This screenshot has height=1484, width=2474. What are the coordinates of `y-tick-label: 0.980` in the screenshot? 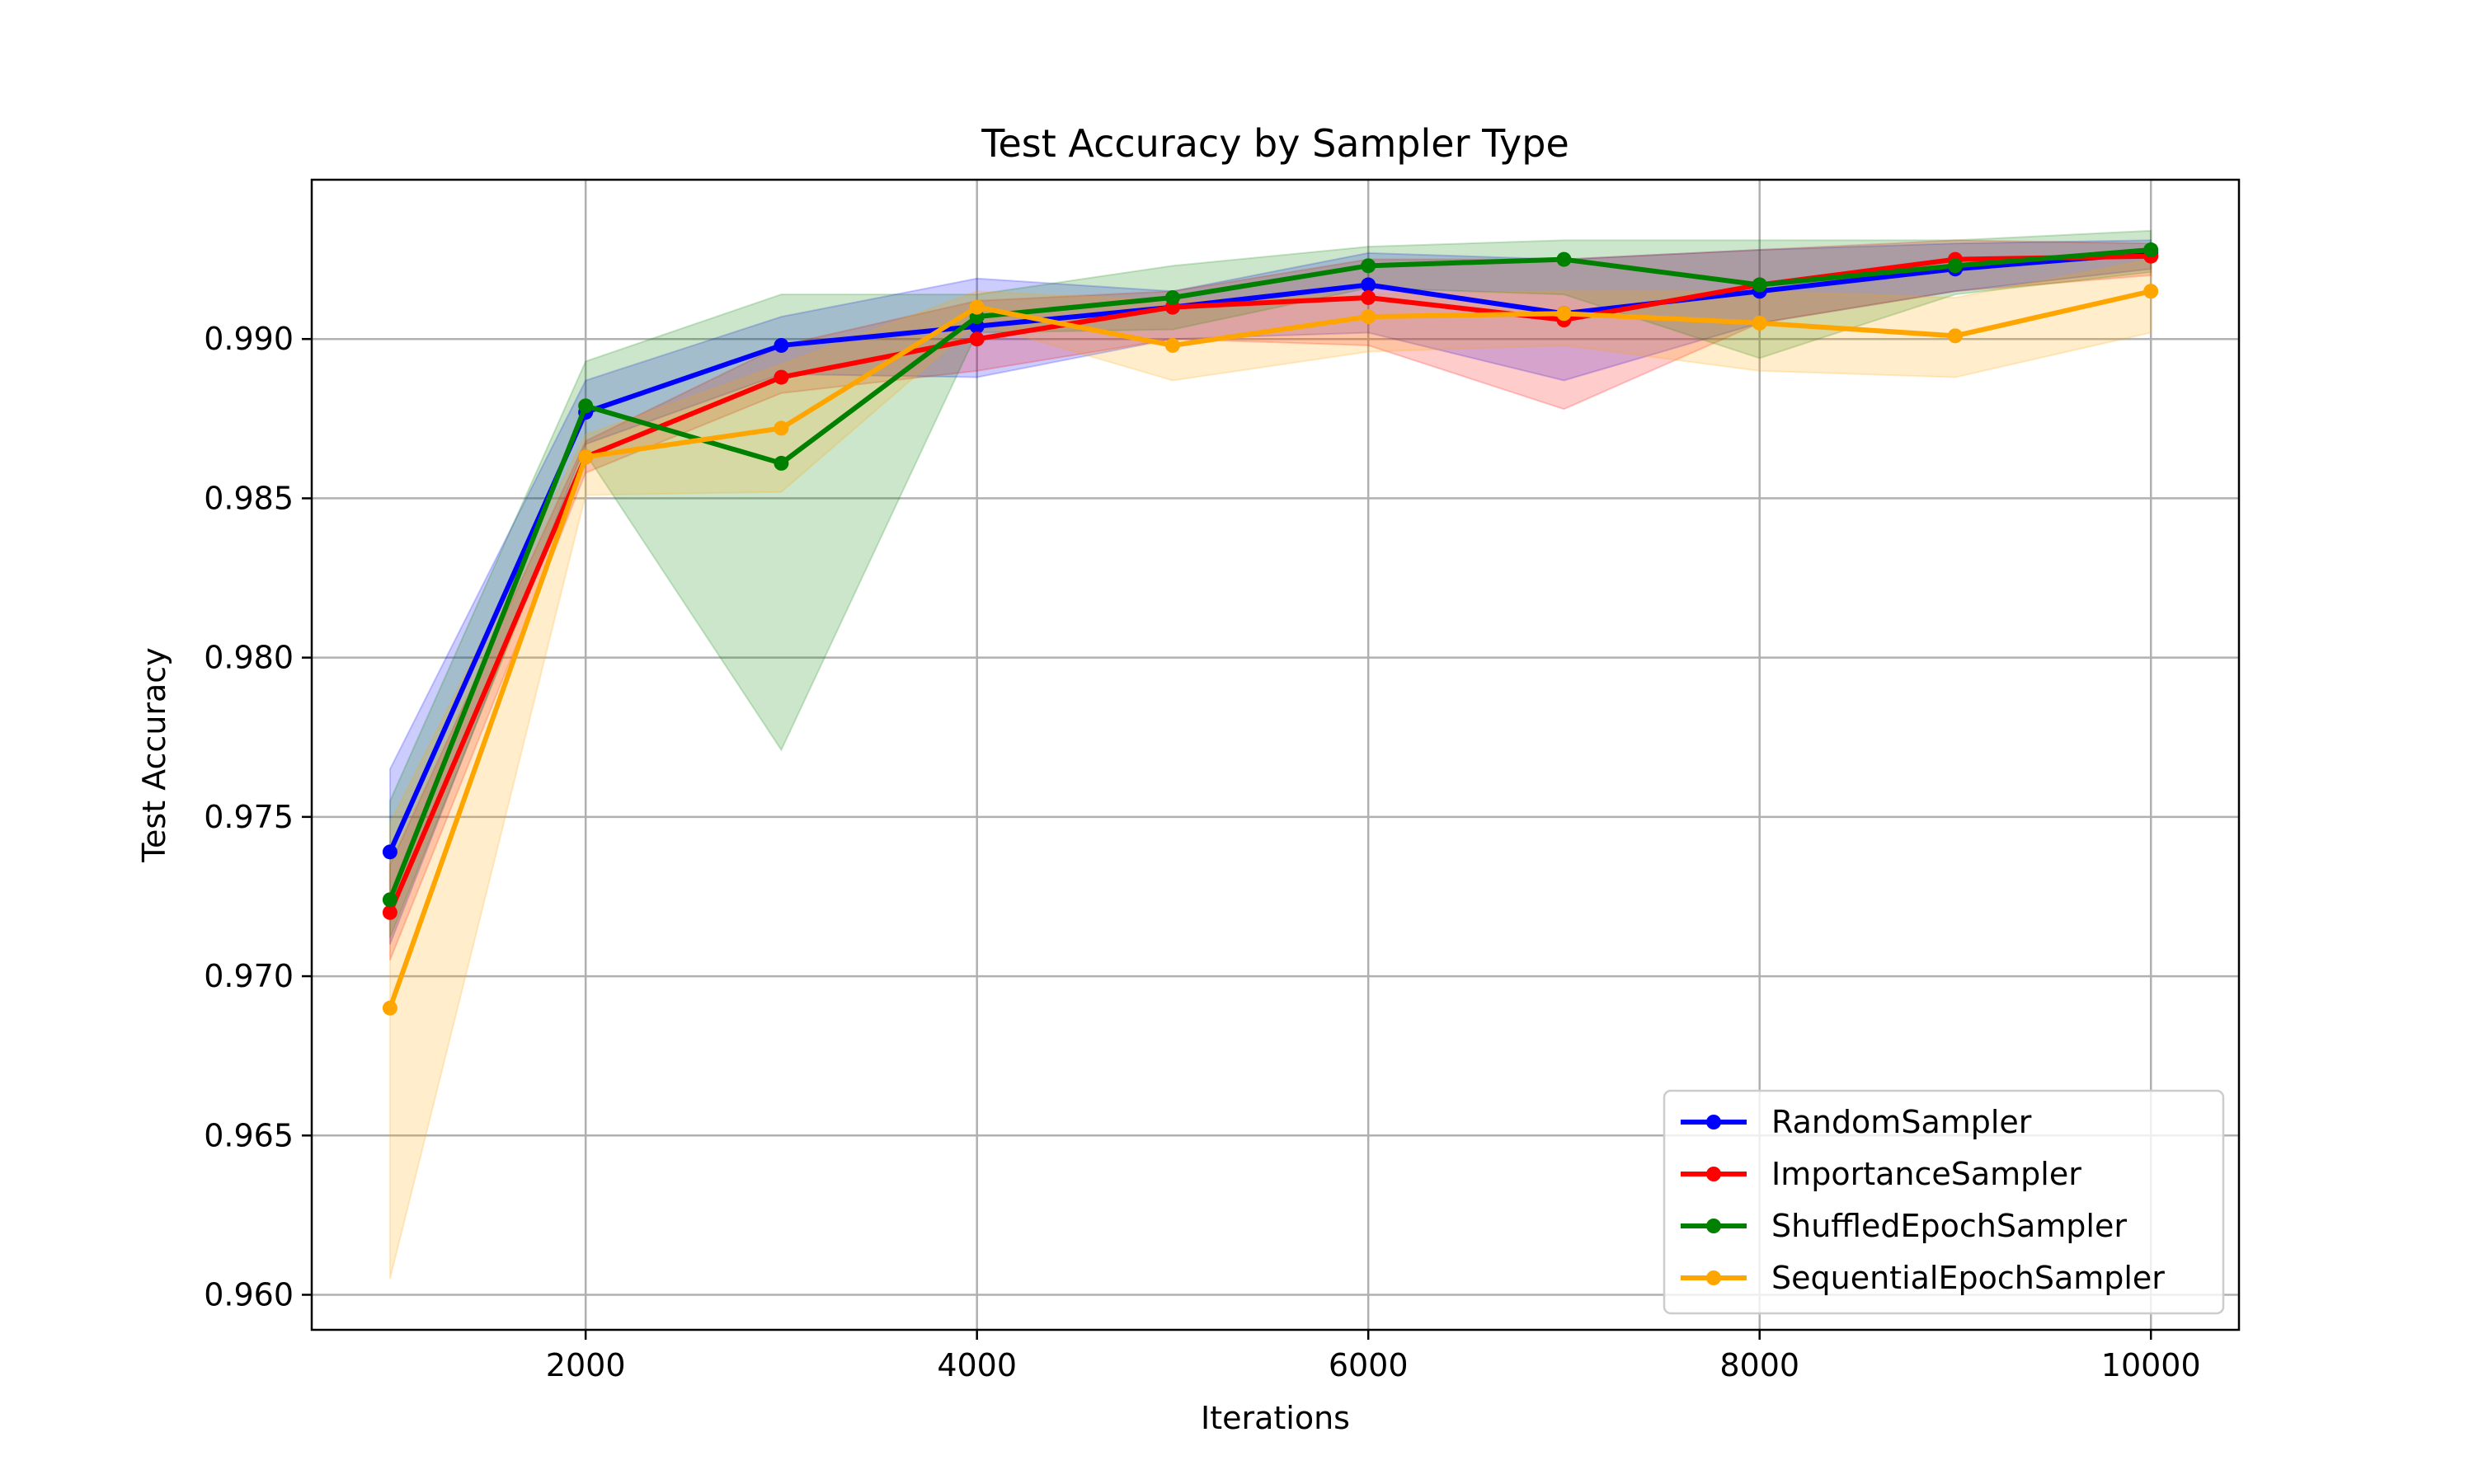 It's located at (249, 658).